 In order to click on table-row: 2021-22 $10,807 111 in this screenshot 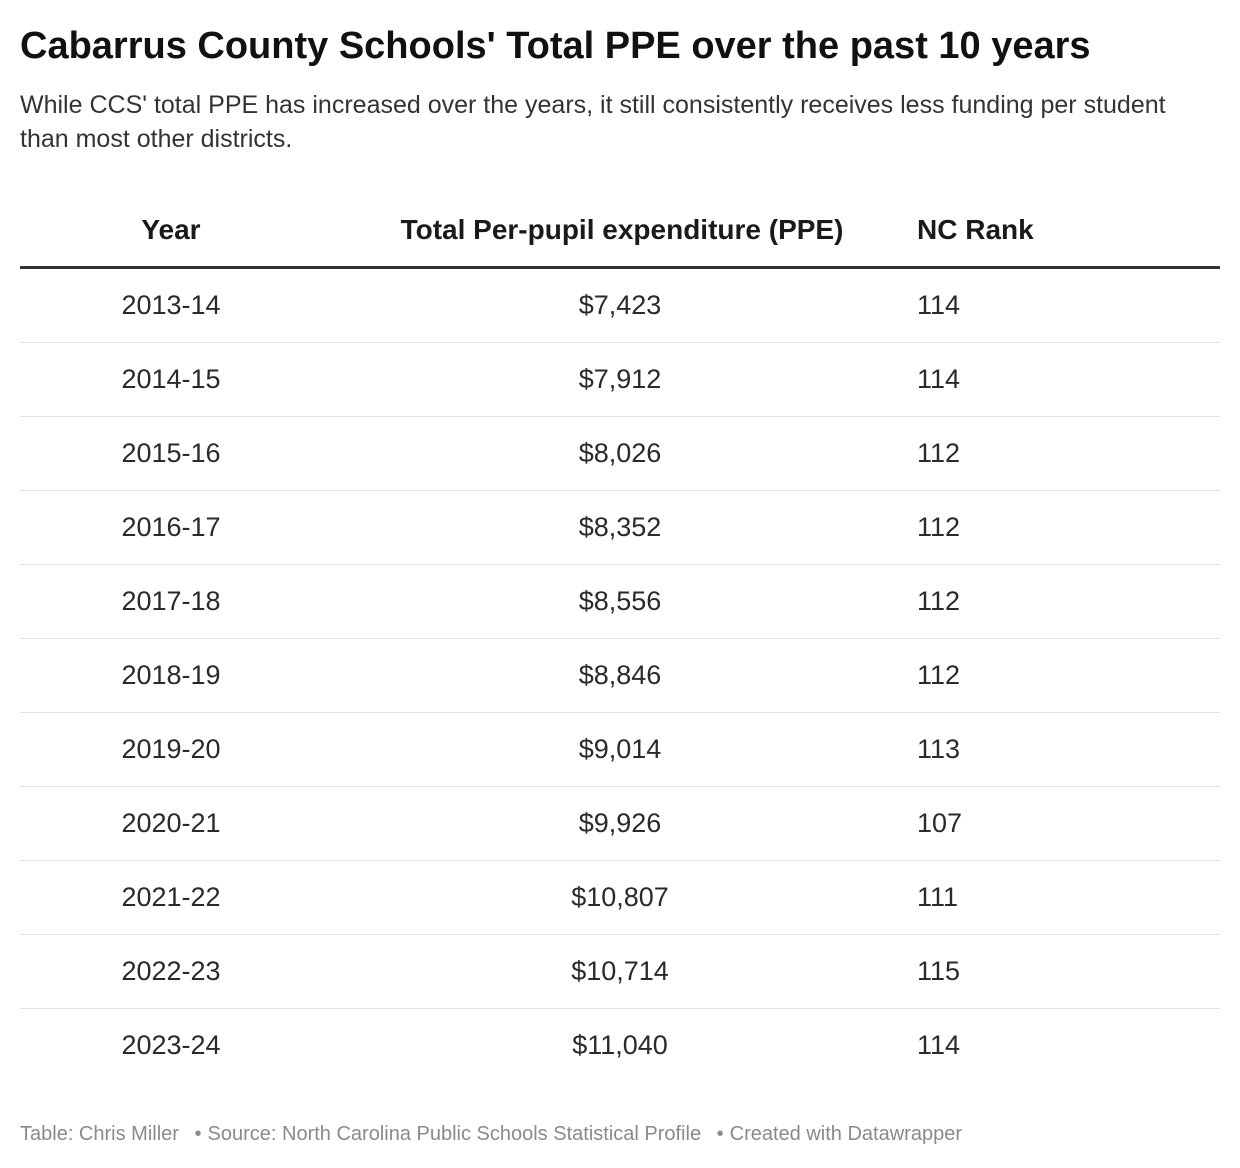, I will do `click(620, 898)`.